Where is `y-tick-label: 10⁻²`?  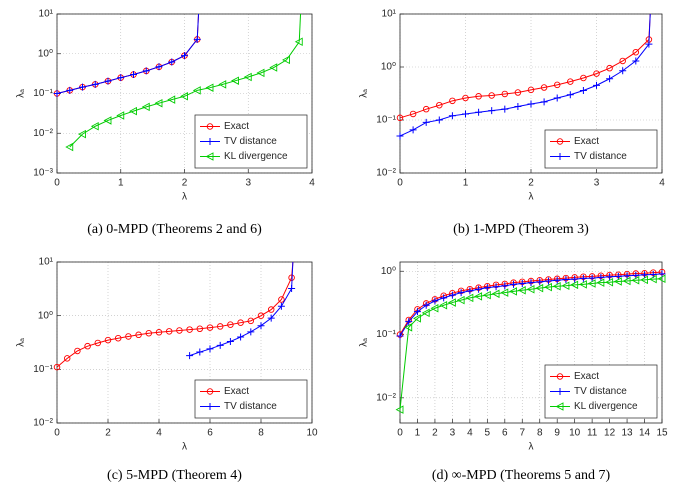 y-tick-label: 10⁻² is located at coordinates (43, 423).